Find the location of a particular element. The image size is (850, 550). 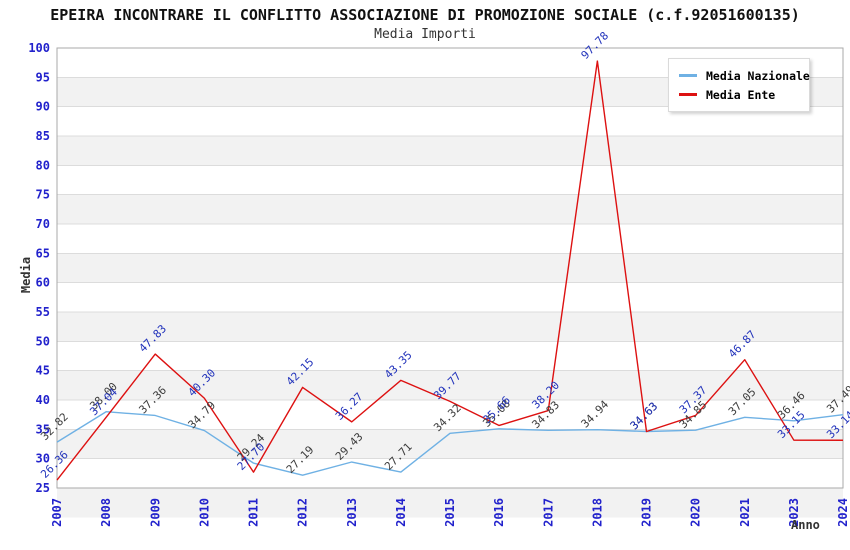

x-tick-label: 2019 is located at coordinates (647, 512).